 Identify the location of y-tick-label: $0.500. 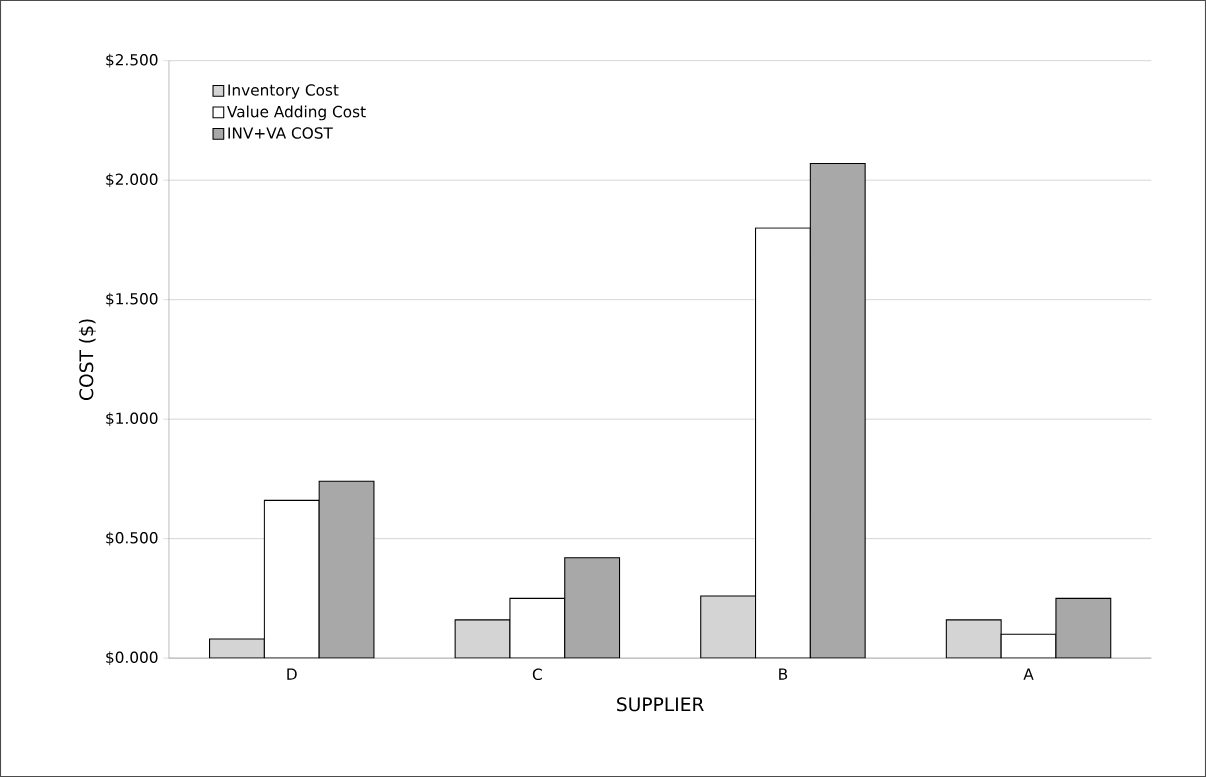
(132, 538).